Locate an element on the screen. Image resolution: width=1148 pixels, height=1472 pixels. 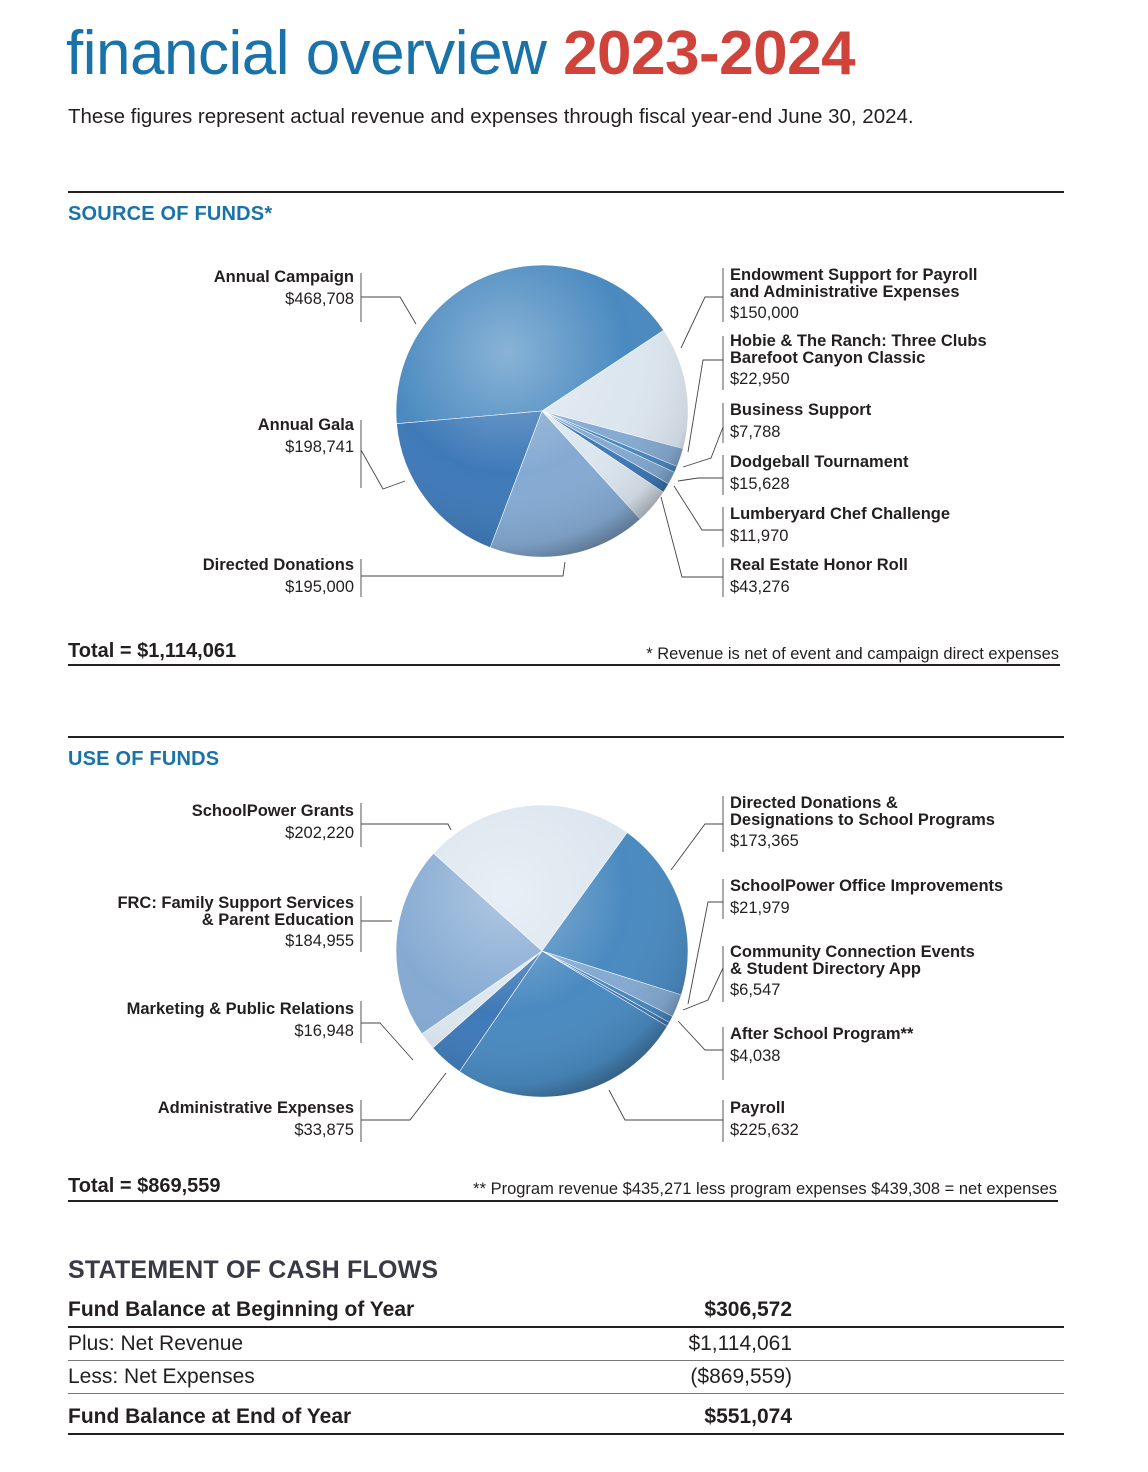
cash-row-revenue: Plus: Net Revenue $1,114,061 is located at coordinates (566, 1343).